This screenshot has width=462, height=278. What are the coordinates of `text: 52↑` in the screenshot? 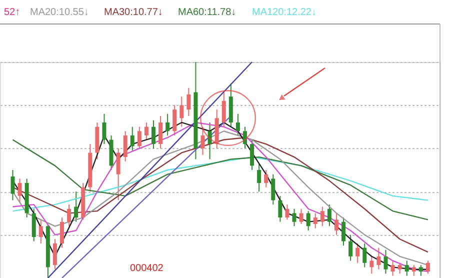 It's located at (12, 12).